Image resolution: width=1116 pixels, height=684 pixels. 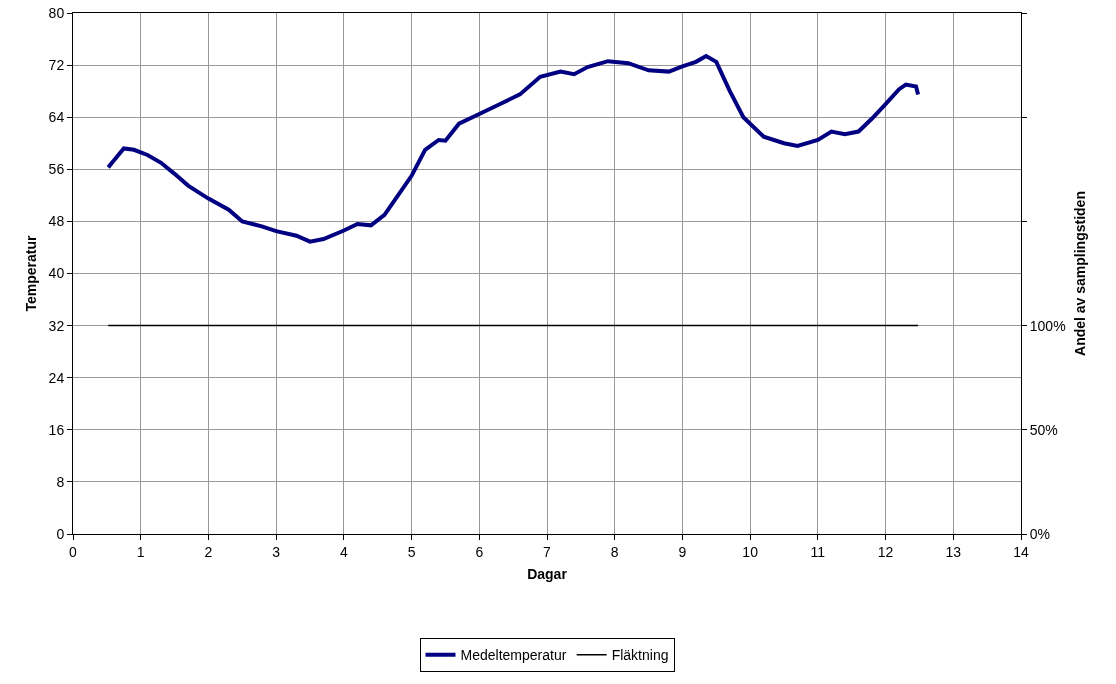 What do you see at coordinates (1079, 273) in the screenshot?
I see `y2-axis-title: Andel av samplingstiden` at bounding box center [1079, 273].